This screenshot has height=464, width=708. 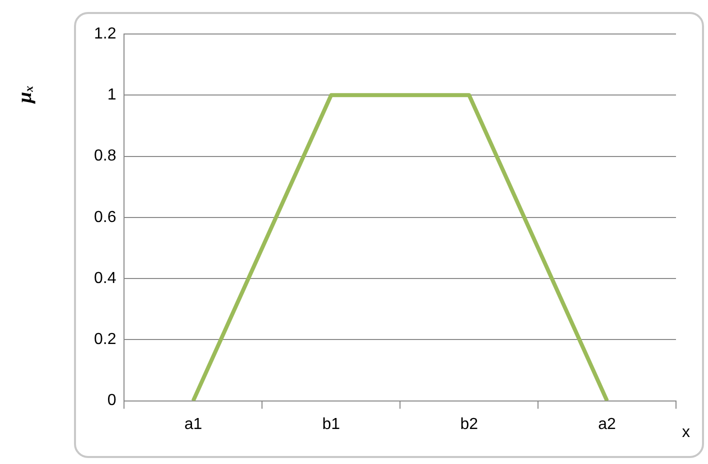 What do you see at coordinates (686, 433) in the screenshot?
I see `x-axis-title: x` at bounding box center [686, 433].